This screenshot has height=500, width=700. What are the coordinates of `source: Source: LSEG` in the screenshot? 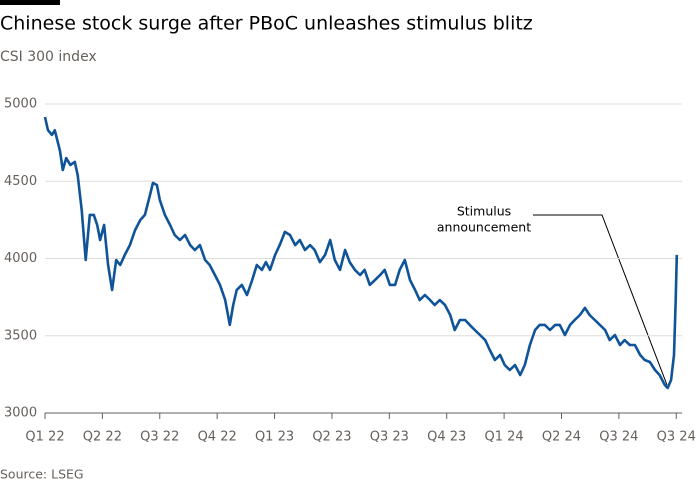 It's located at (42, 474).